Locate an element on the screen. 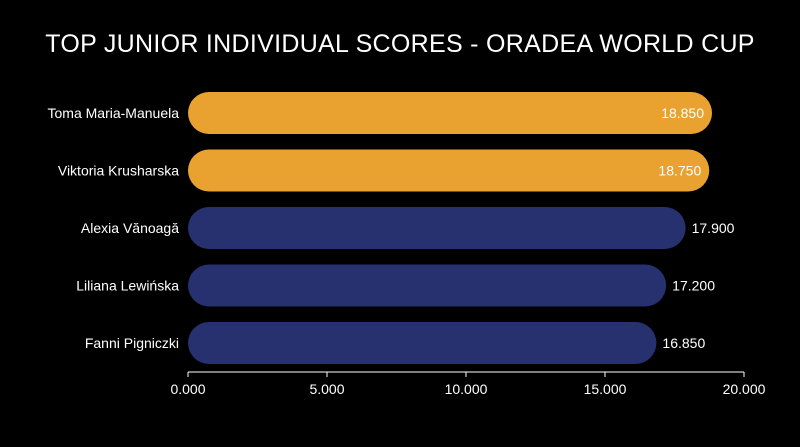 This screenshot has height=447, width=800. category-label: Viktoria Krusharska is located at coordinates (118, 171).